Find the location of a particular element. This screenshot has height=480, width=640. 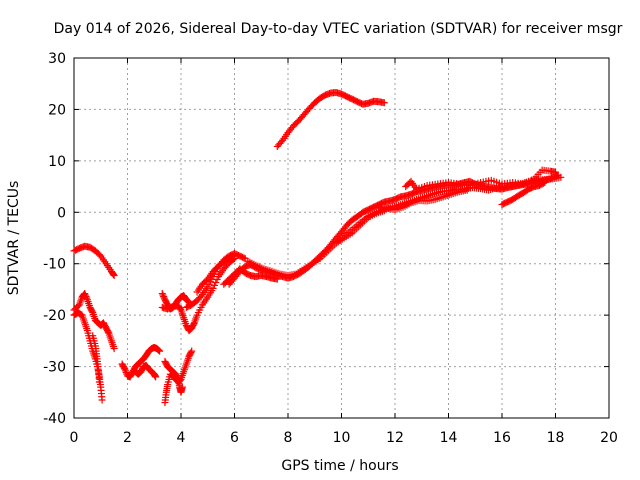

series-track-t is located at coordinates (523, 193).